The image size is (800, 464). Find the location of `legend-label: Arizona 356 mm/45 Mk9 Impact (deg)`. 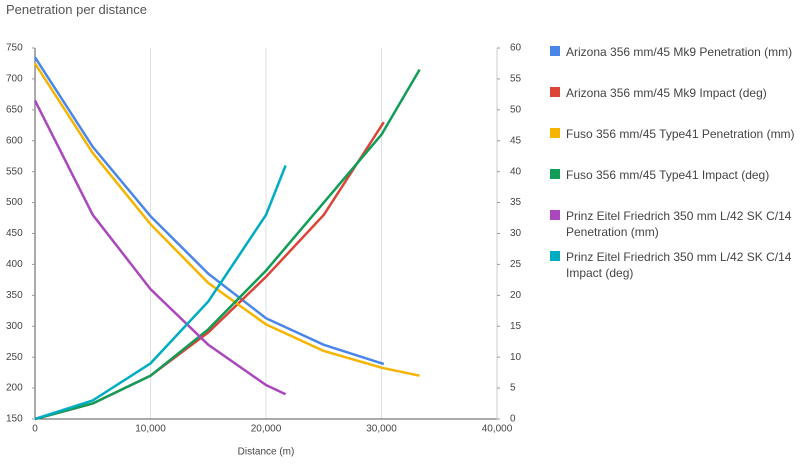

legend-label: Arizona 356 mm/45 Mk9 Impact (deg) is located at coordinates (666, 93).